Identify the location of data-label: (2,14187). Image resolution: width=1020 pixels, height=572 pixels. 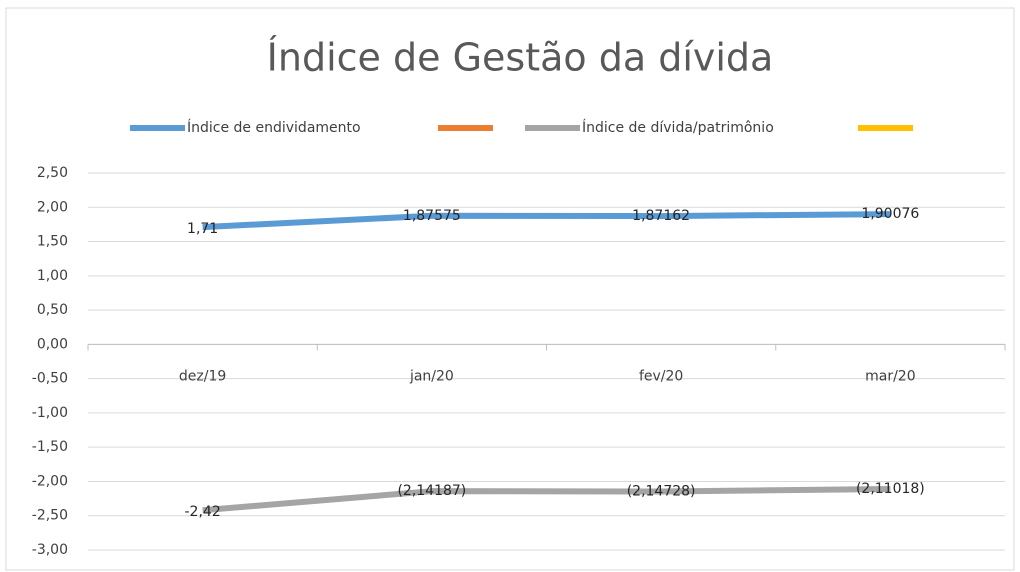
(431, 491).